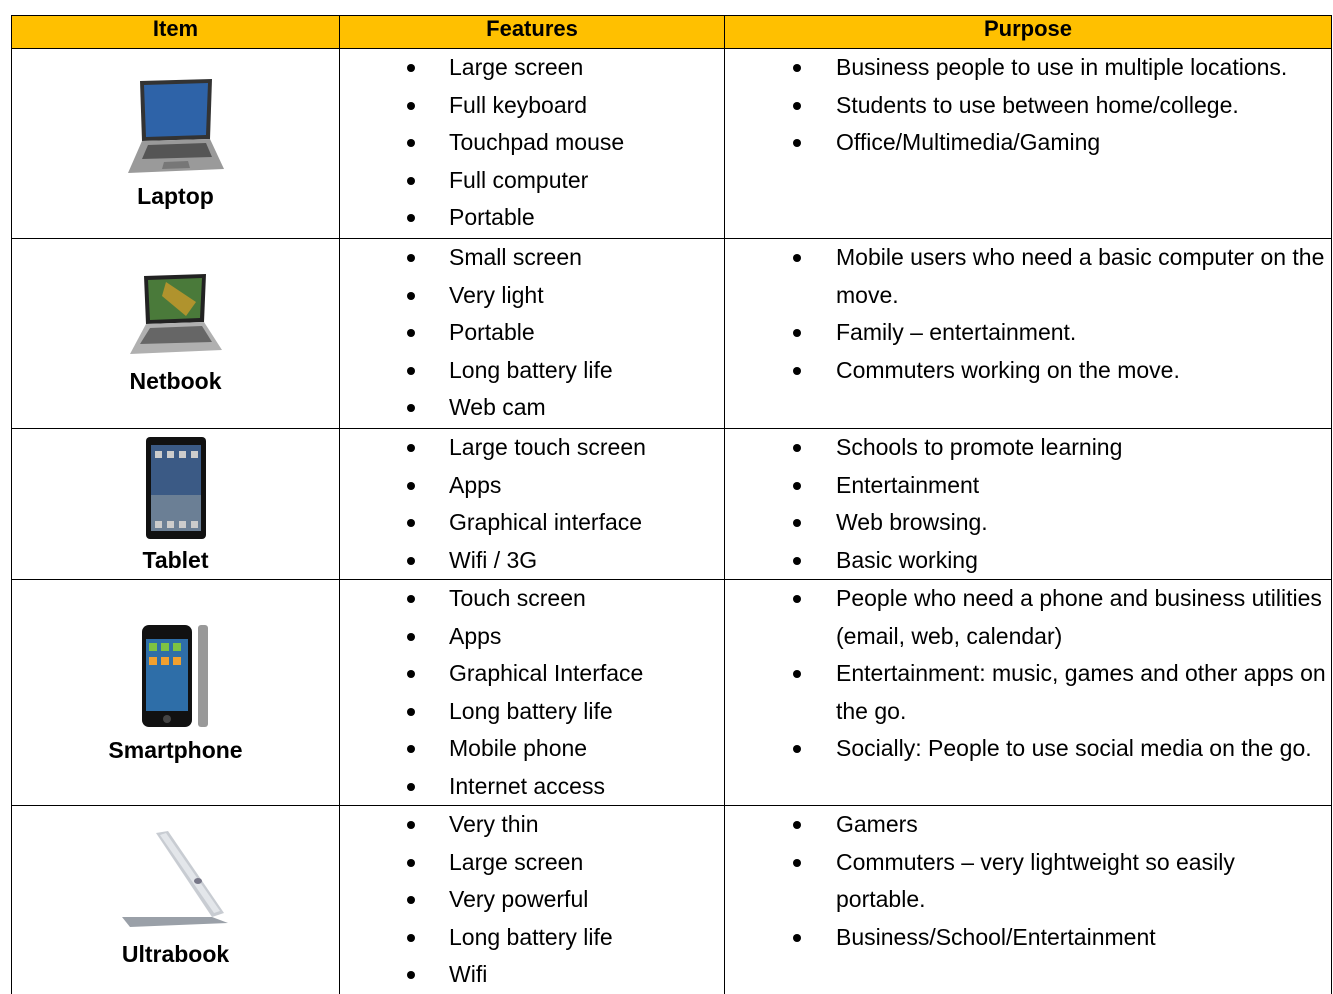 The width and height of the screenshot is (1333, 994). What do you see at coordinates (175, 126) in the screenshot?
I see `laptop-image` at bounding box center [175, 126].